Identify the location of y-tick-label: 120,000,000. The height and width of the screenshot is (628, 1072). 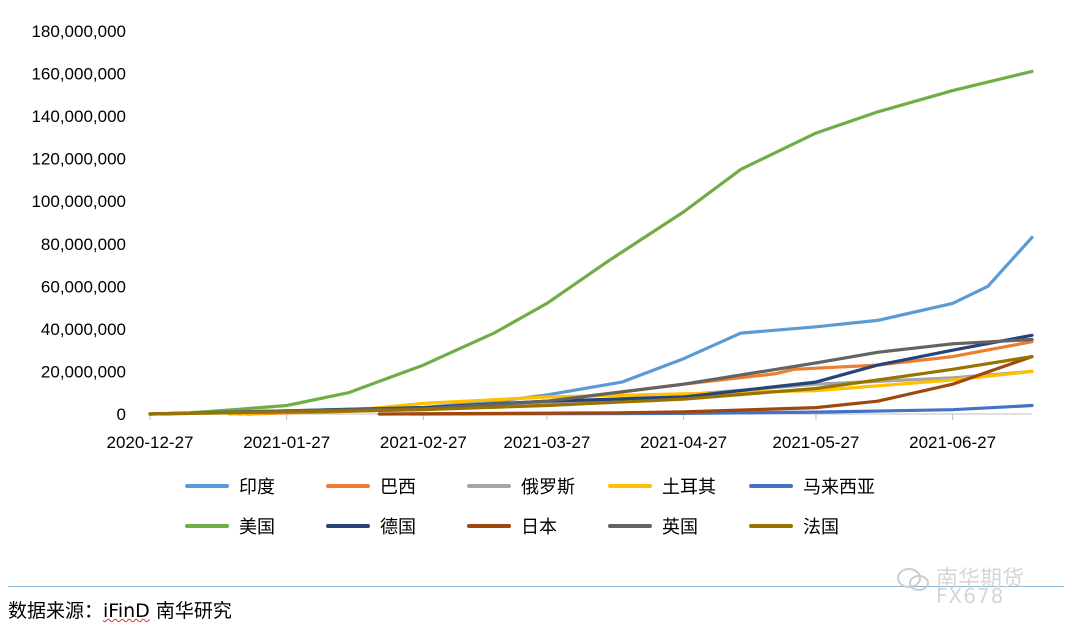
(78, 159).